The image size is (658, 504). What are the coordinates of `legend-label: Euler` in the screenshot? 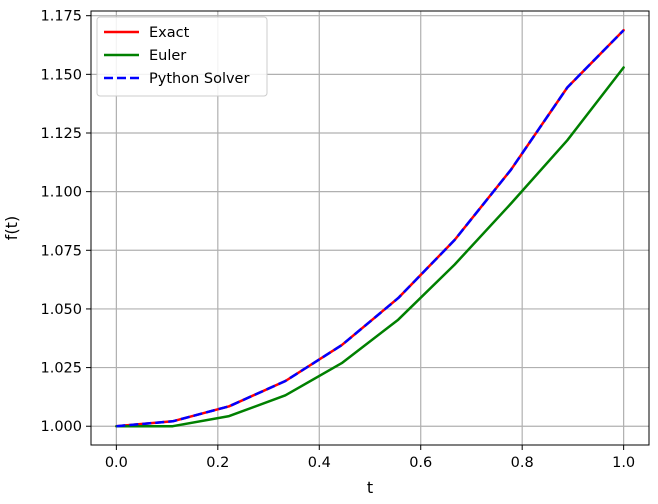 It's located at (167, 56).